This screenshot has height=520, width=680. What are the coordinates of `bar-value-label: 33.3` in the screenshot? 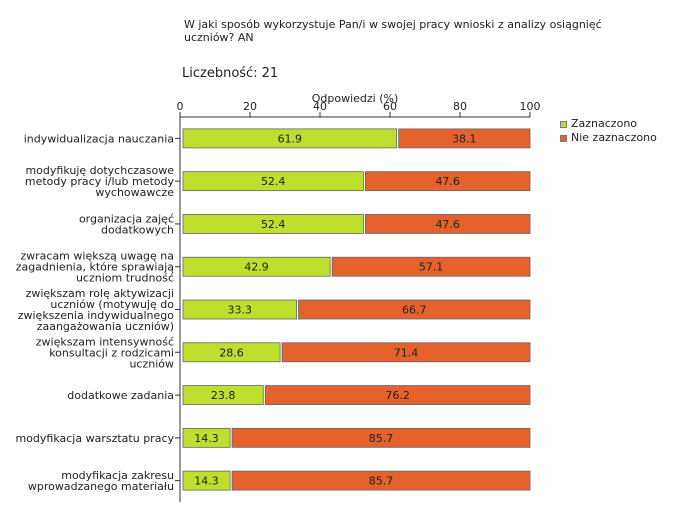 It's located at (240, 310).